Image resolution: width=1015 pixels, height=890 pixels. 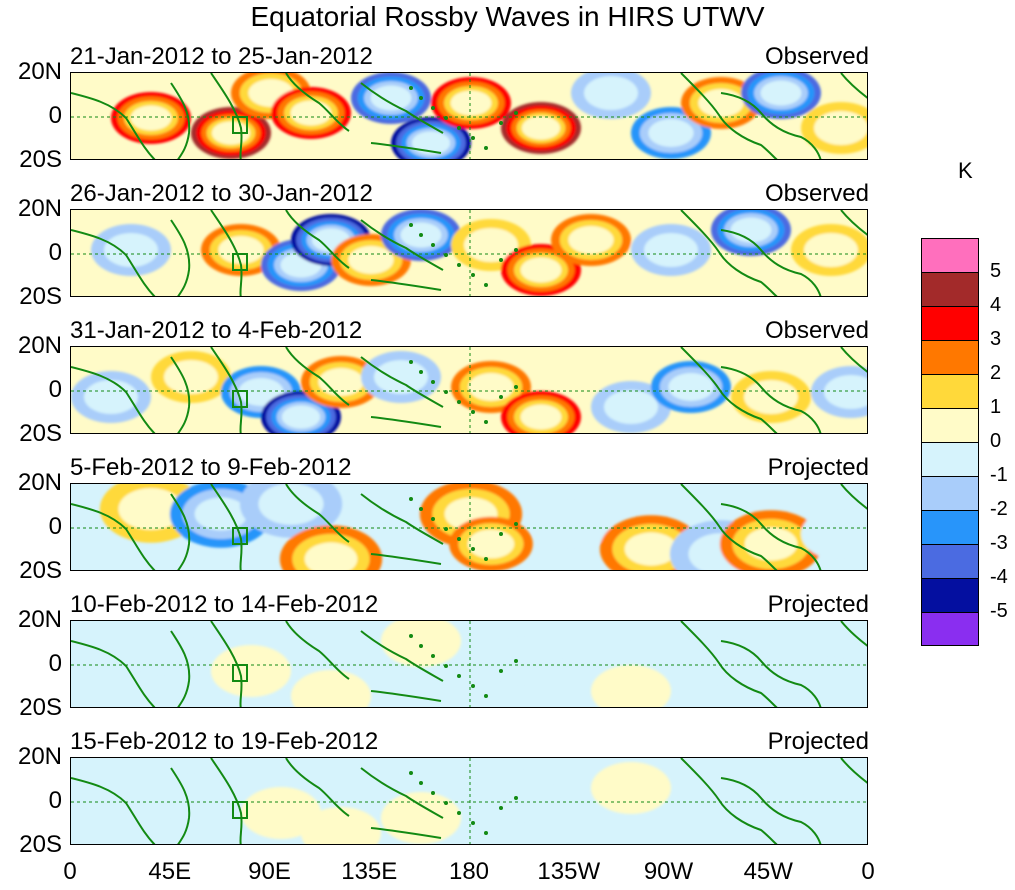 What do you see at coordinates (224, 604) in the screenshot?
I see `panel-date-label: 10-Feb-2012 to 14-Feb-2012` at bounding box center [224, 604].